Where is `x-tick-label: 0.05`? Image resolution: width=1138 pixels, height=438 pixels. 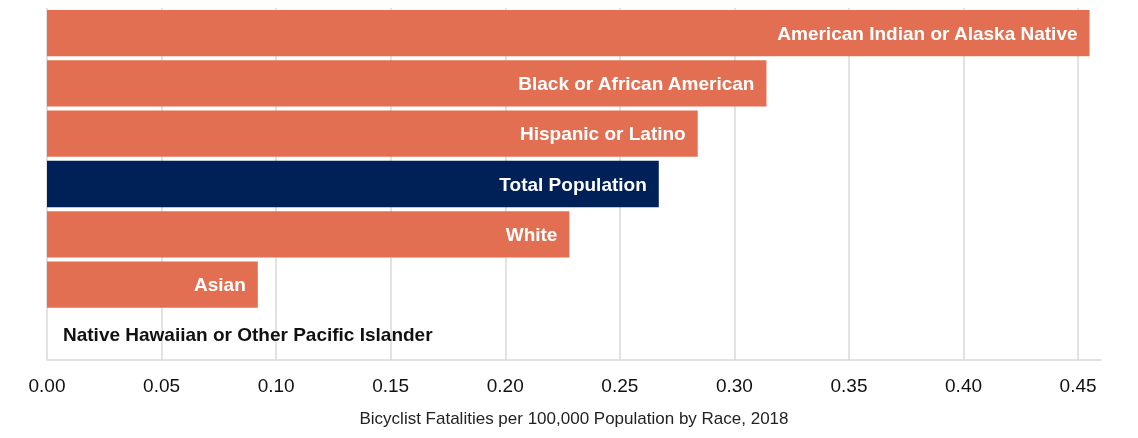 x-tick-label: 0.05 is located at coordinates (162, 385).